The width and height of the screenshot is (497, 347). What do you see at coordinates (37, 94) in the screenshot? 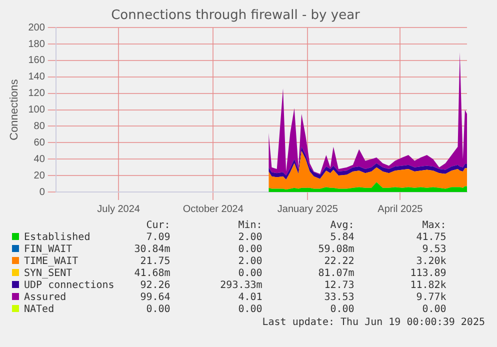
I see `y-tick-label: 120` at bounding box center [37, 94].